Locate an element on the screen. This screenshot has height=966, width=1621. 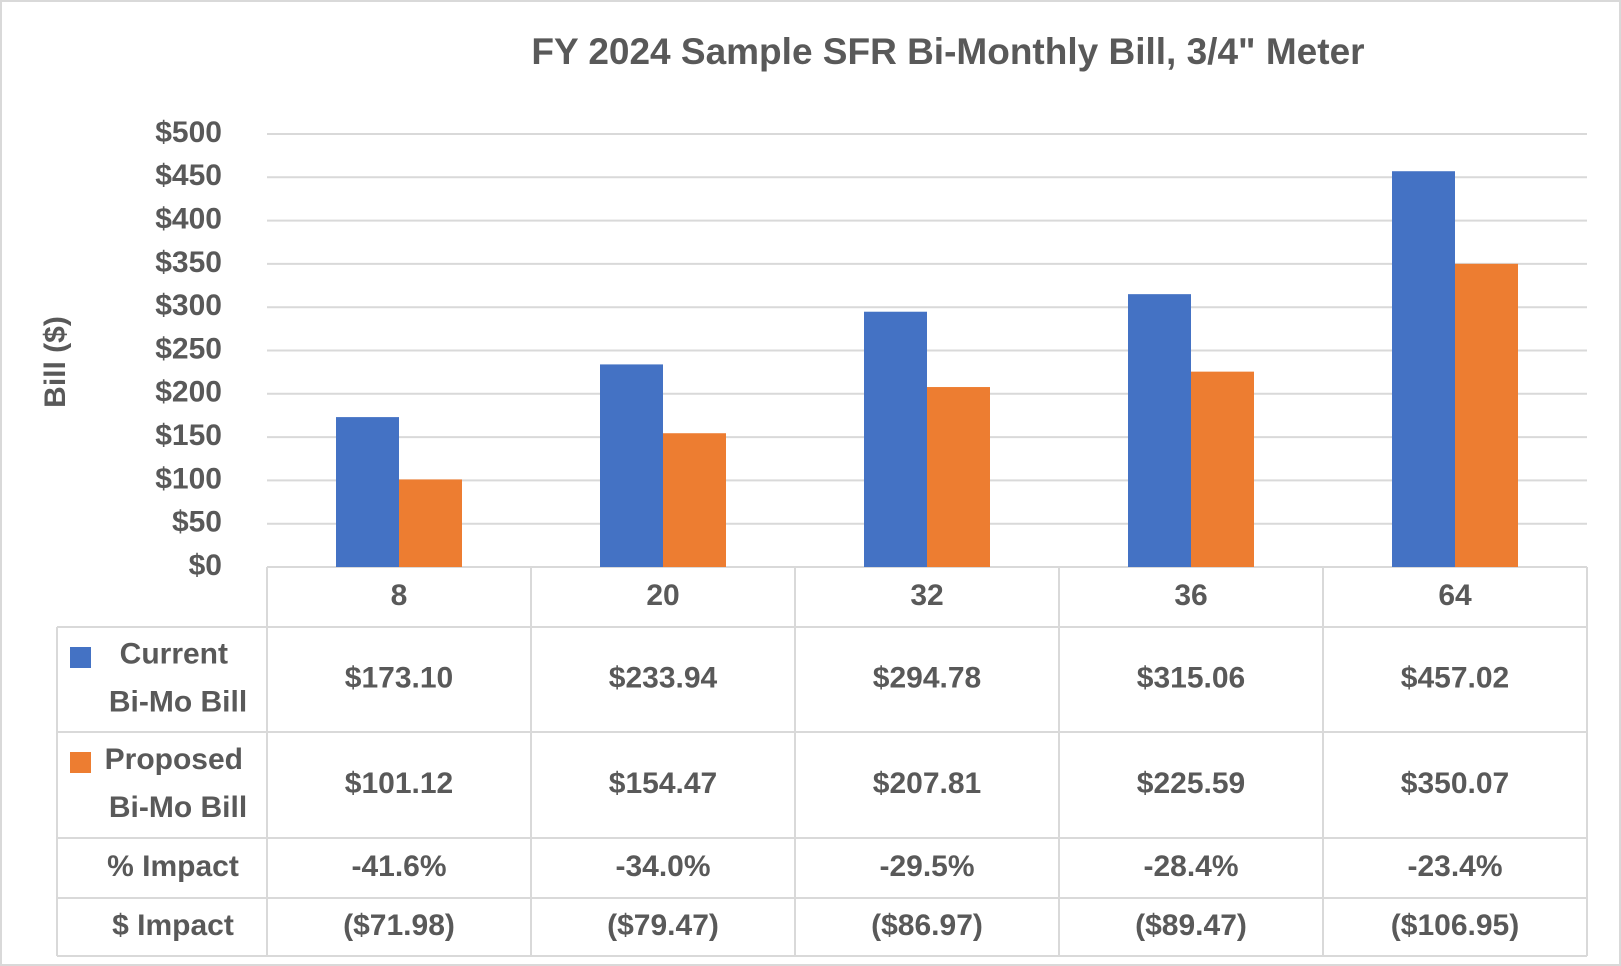
x-tick-label: 64 is located at coordinates (1455, 595).